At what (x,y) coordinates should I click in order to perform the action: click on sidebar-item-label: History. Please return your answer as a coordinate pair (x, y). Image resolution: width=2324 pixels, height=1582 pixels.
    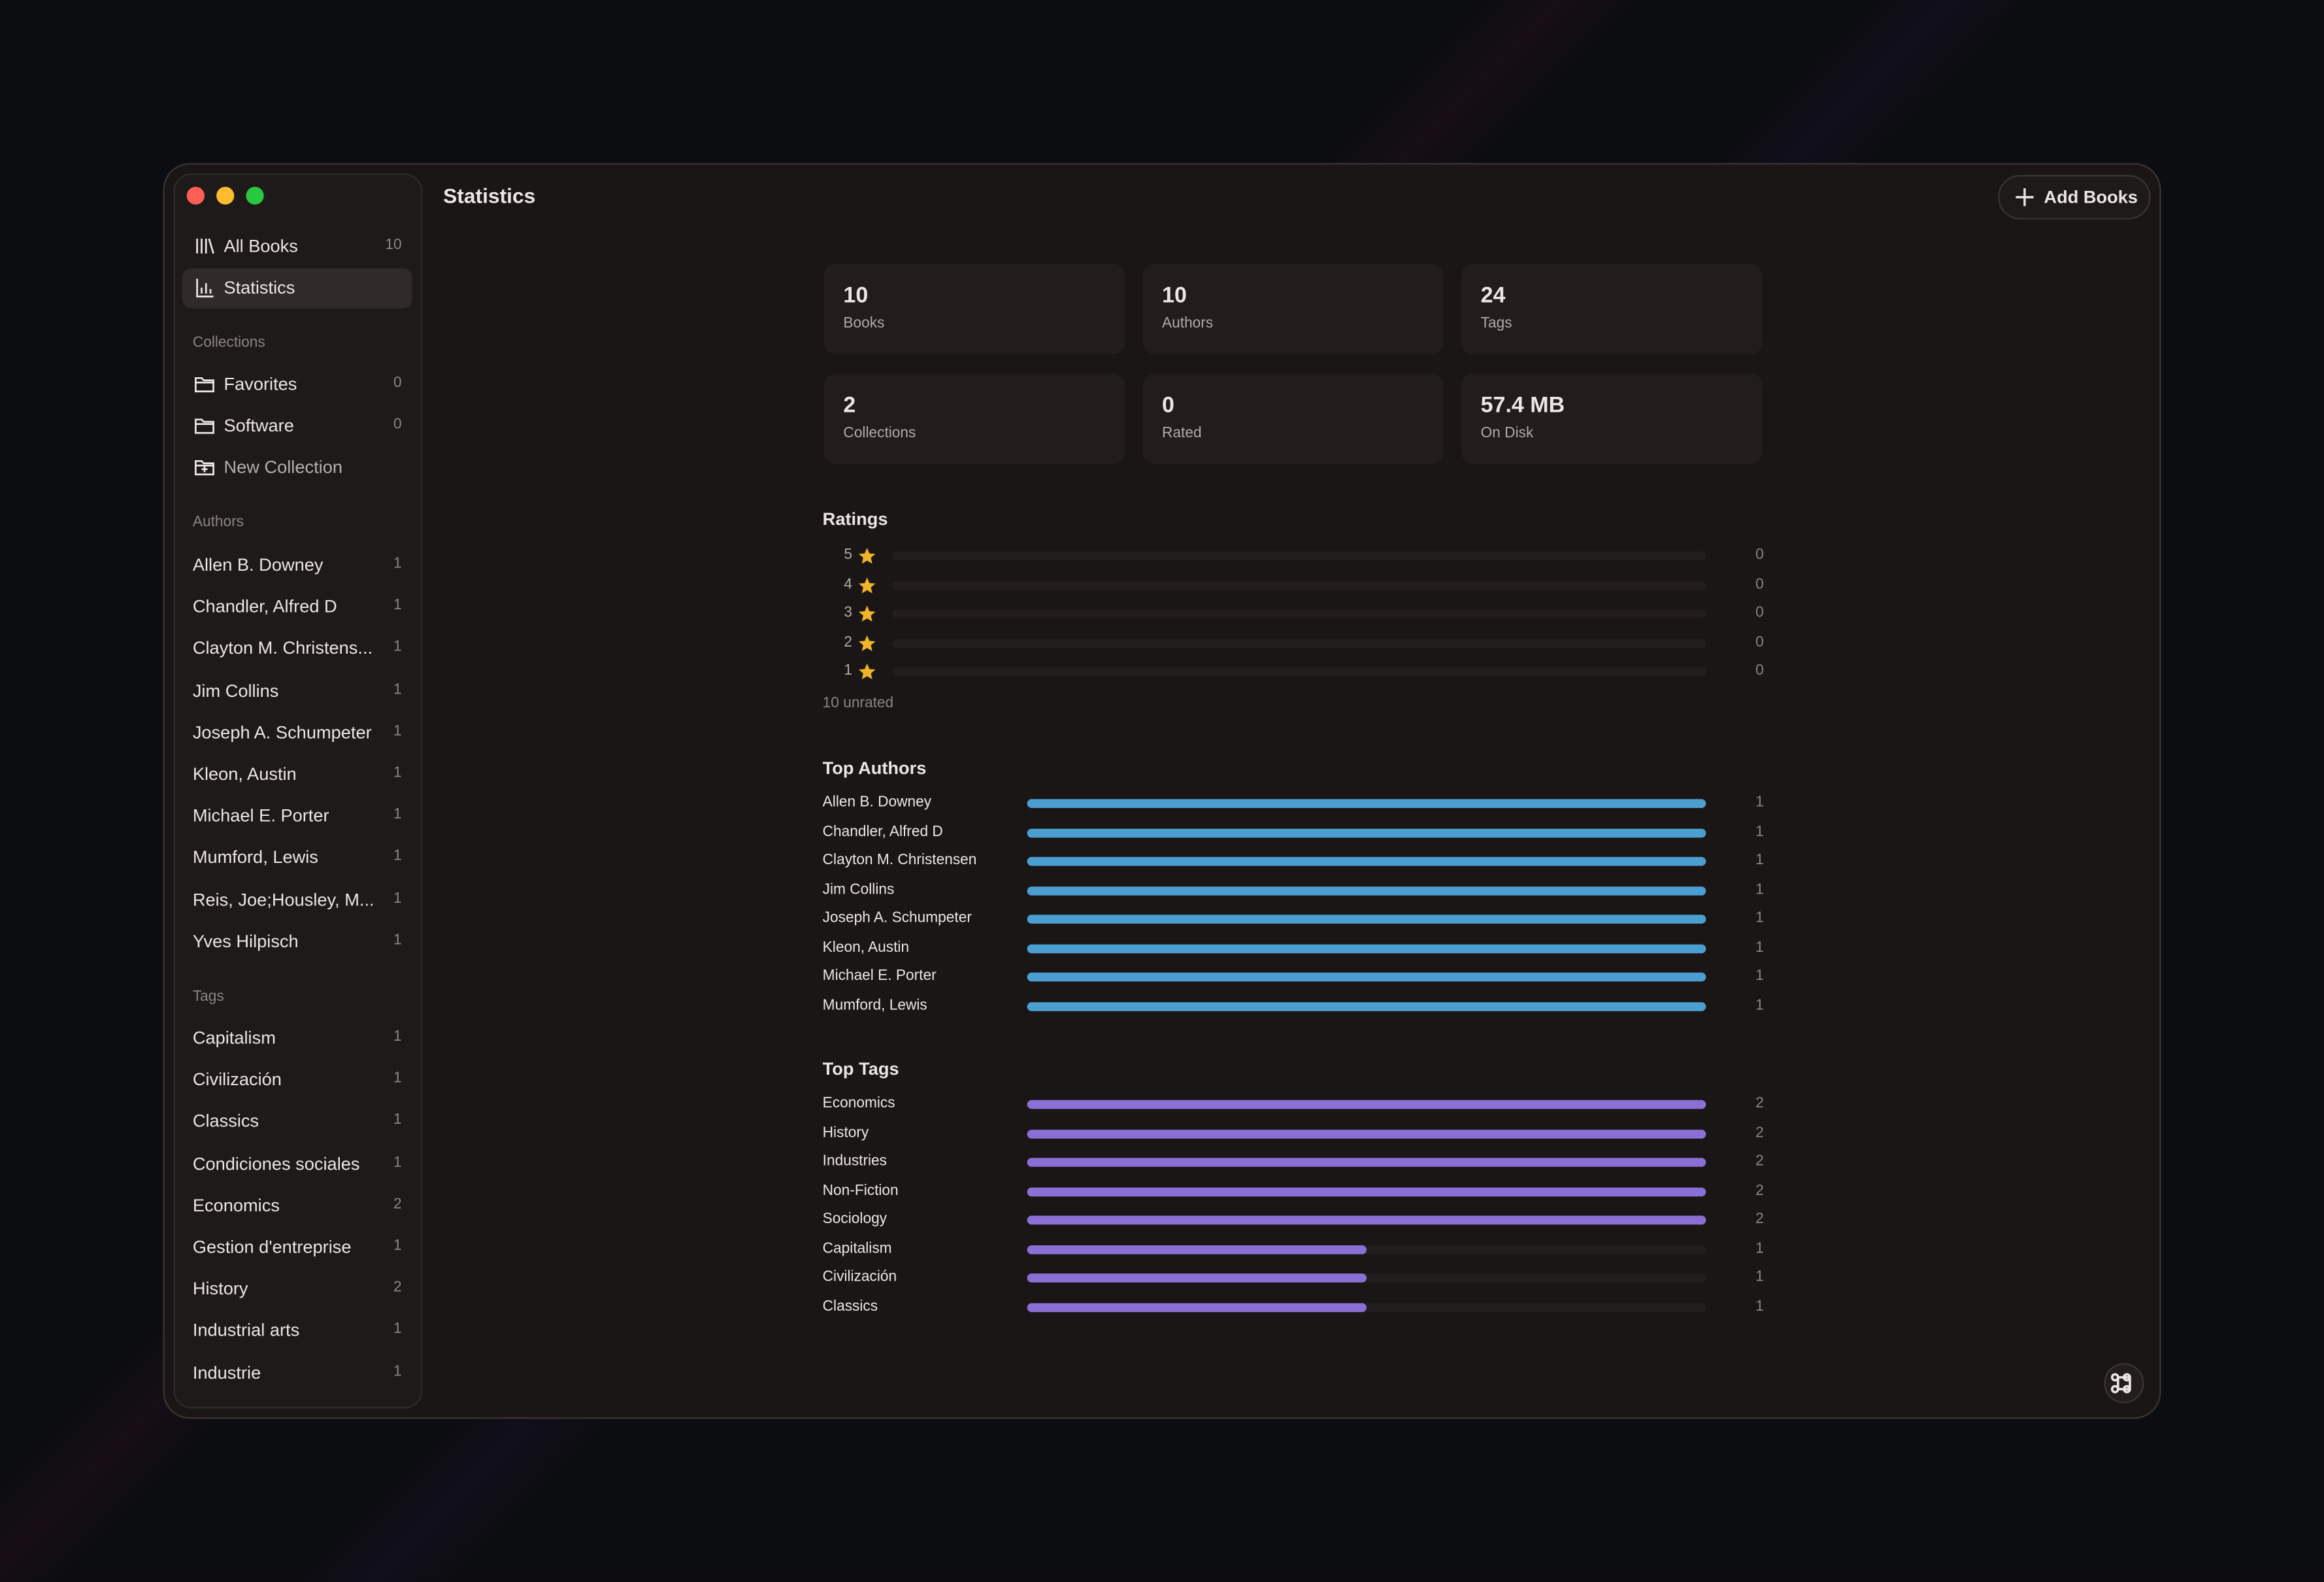
    Looking at the image, I should click on (220, 1289).